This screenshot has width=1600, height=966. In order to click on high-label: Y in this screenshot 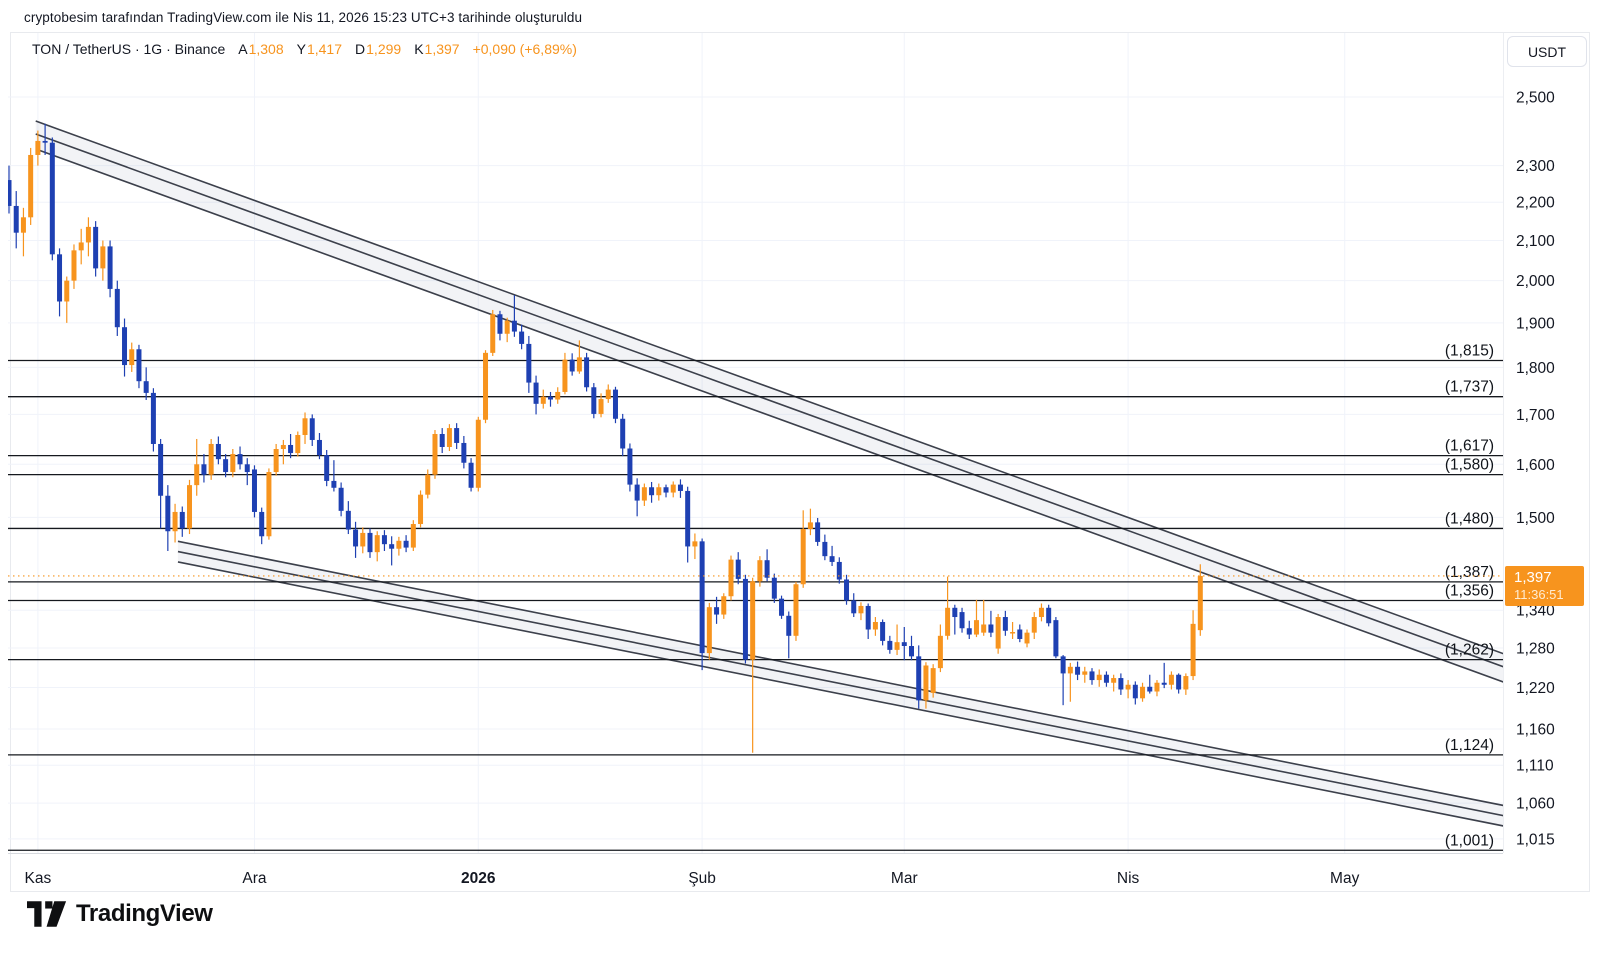, I will do `click(301, 49)`.